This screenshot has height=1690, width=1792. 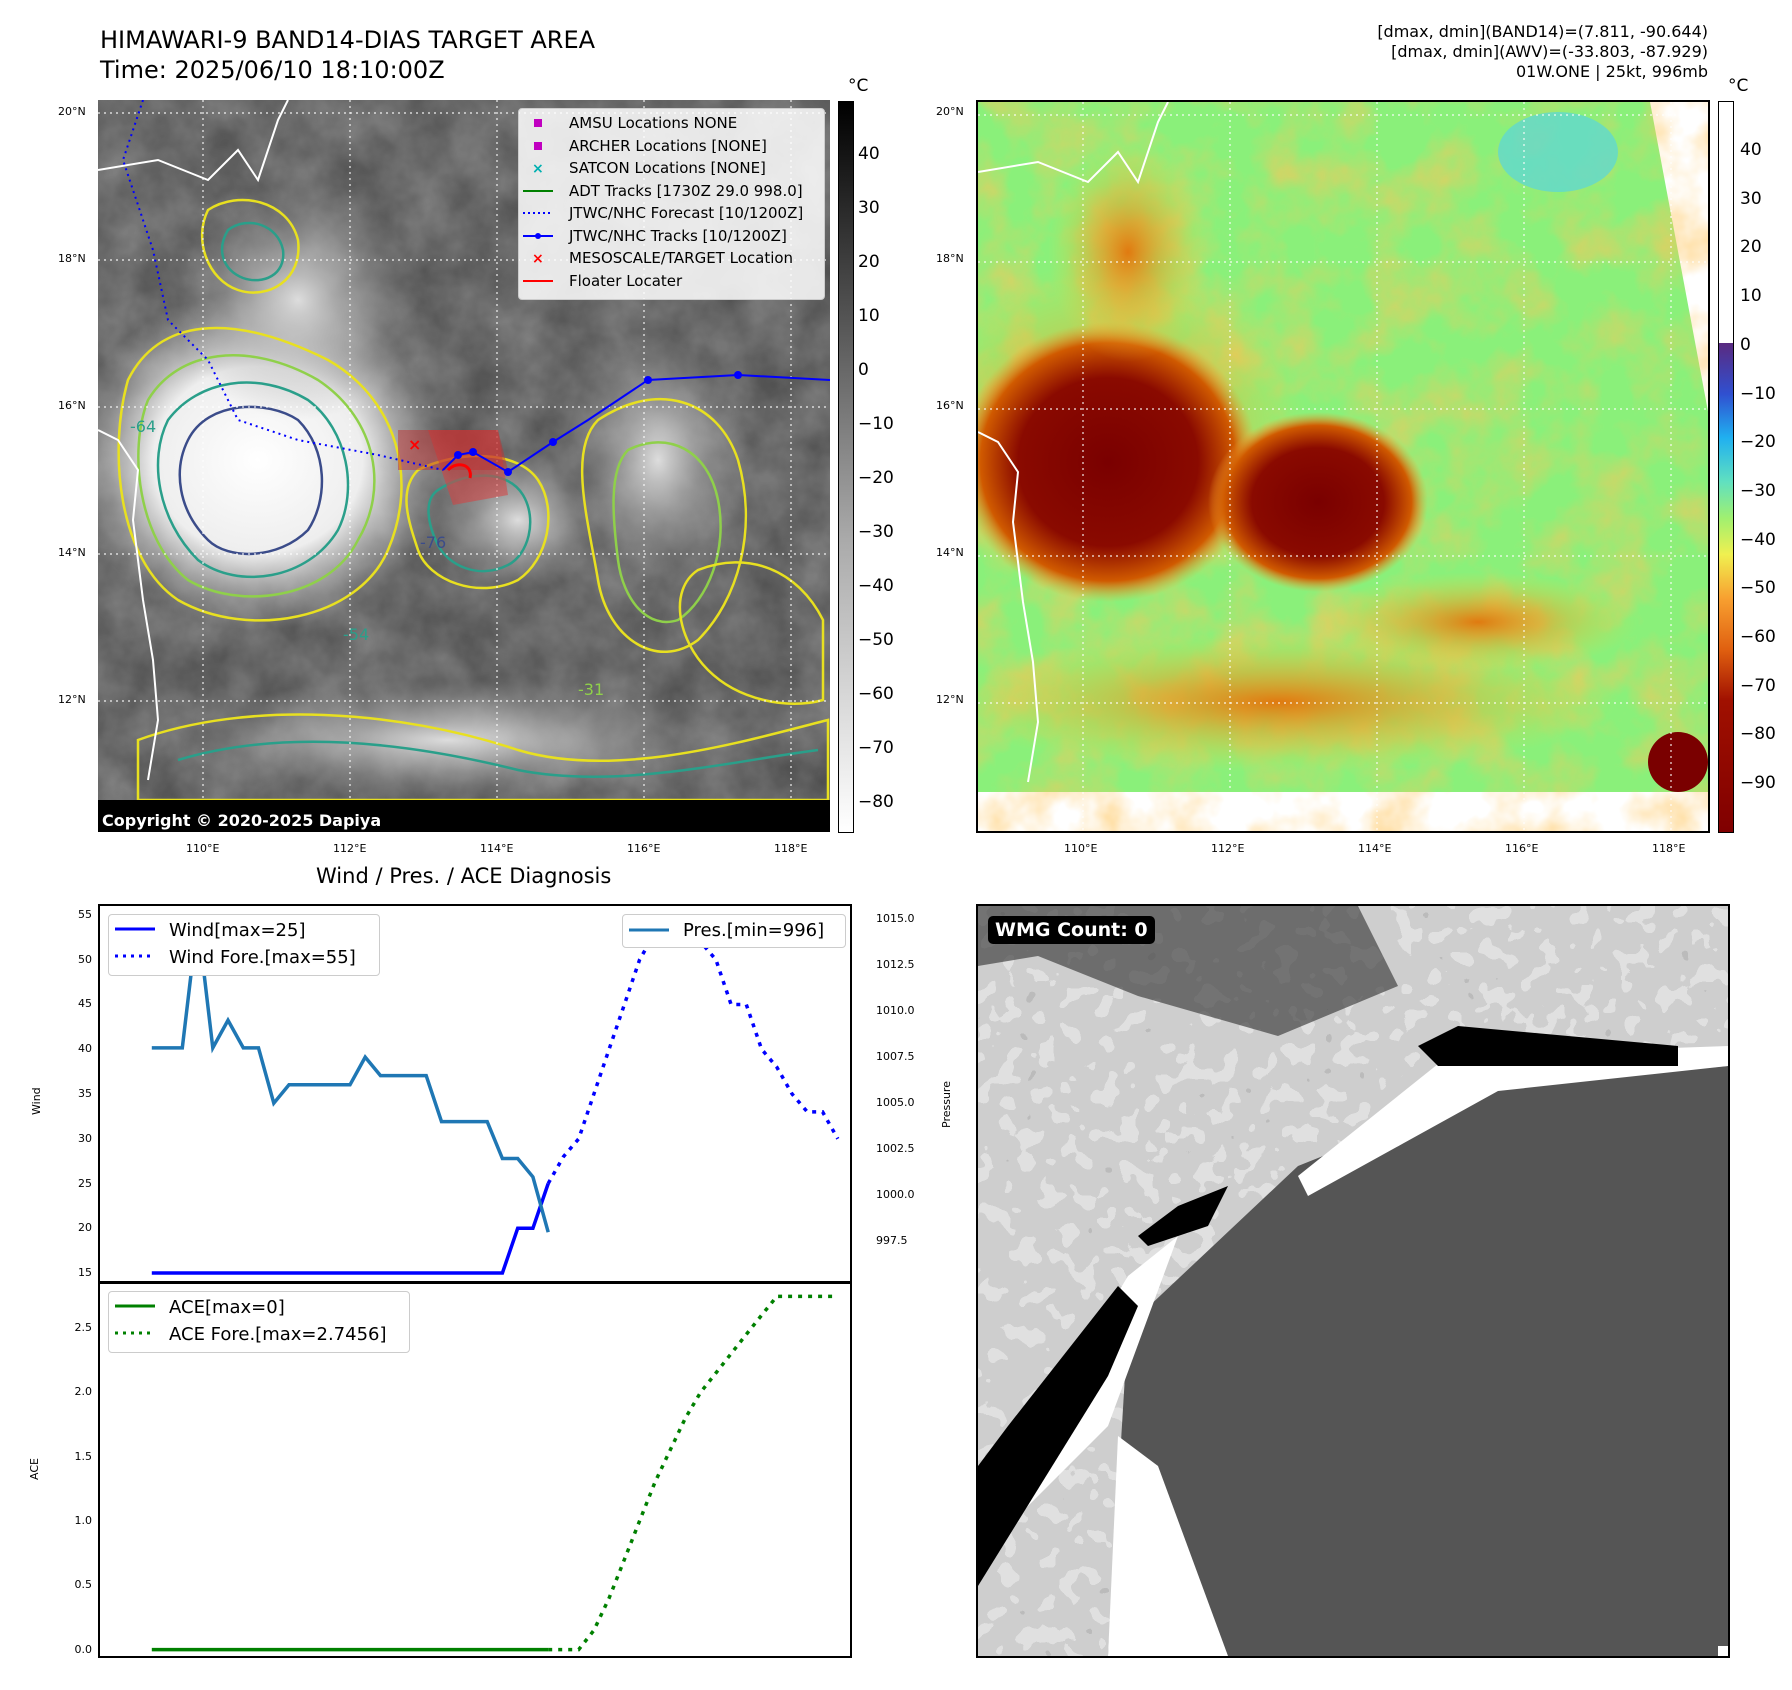 I want to click on legend-ace: ACE[max=0], so click(x=227, y=1307).